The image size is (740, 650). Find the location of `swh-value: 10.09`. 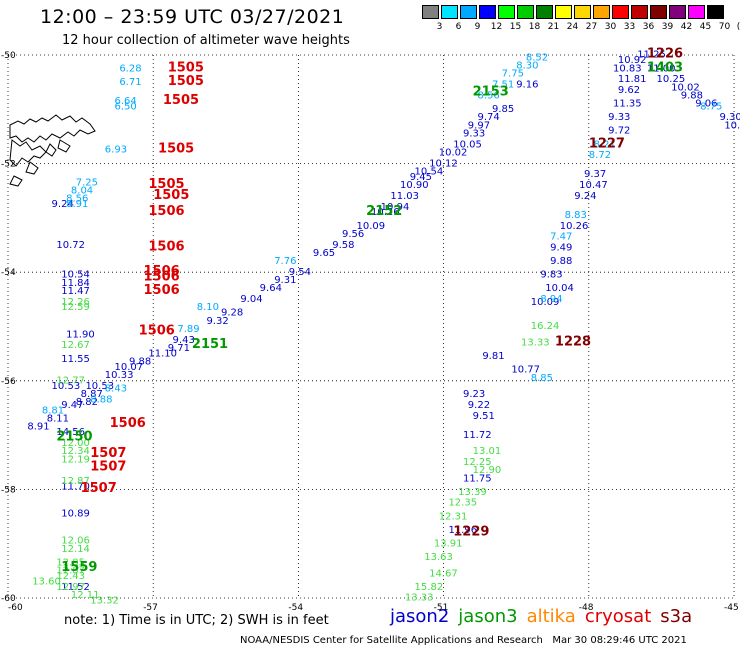

swh-value: 10.09 is located at coordinates (370, 226).